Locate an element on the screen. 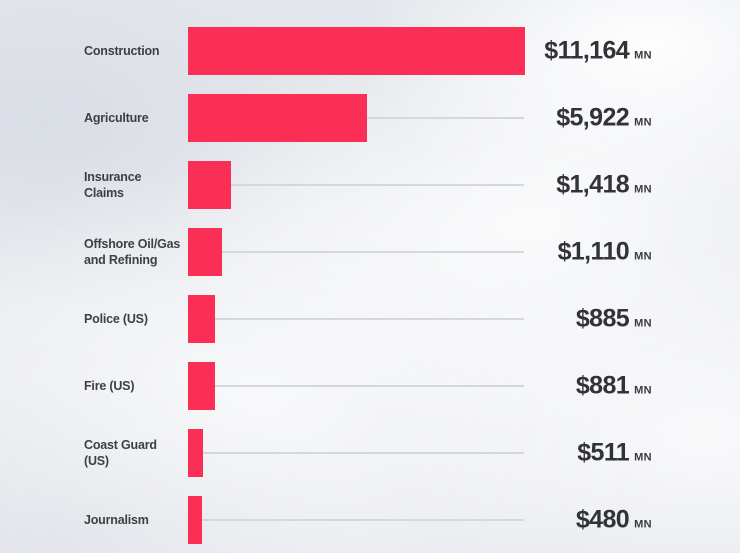  bar-row: Police (US) $885 MN is located at coordinates (370, 318).